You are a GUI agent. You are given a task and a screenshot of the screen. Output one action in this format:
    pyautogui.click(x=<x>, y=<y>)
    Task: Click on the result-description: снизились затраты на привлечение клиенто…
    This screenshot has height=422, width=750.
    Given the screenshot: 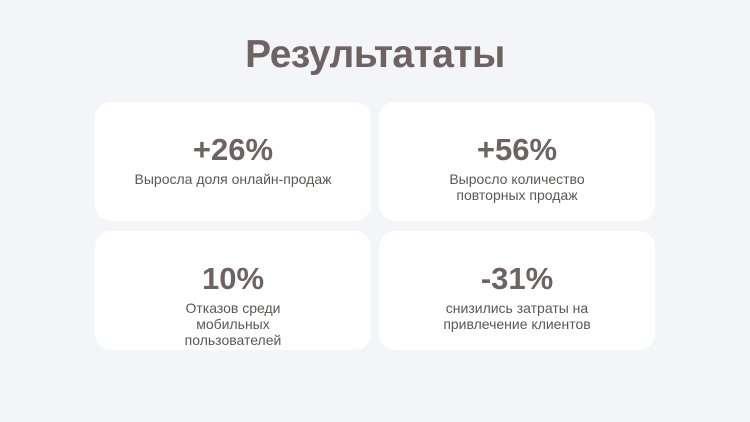 What is the action you would take?
    pyautogui.click(x=517, y=316)
    